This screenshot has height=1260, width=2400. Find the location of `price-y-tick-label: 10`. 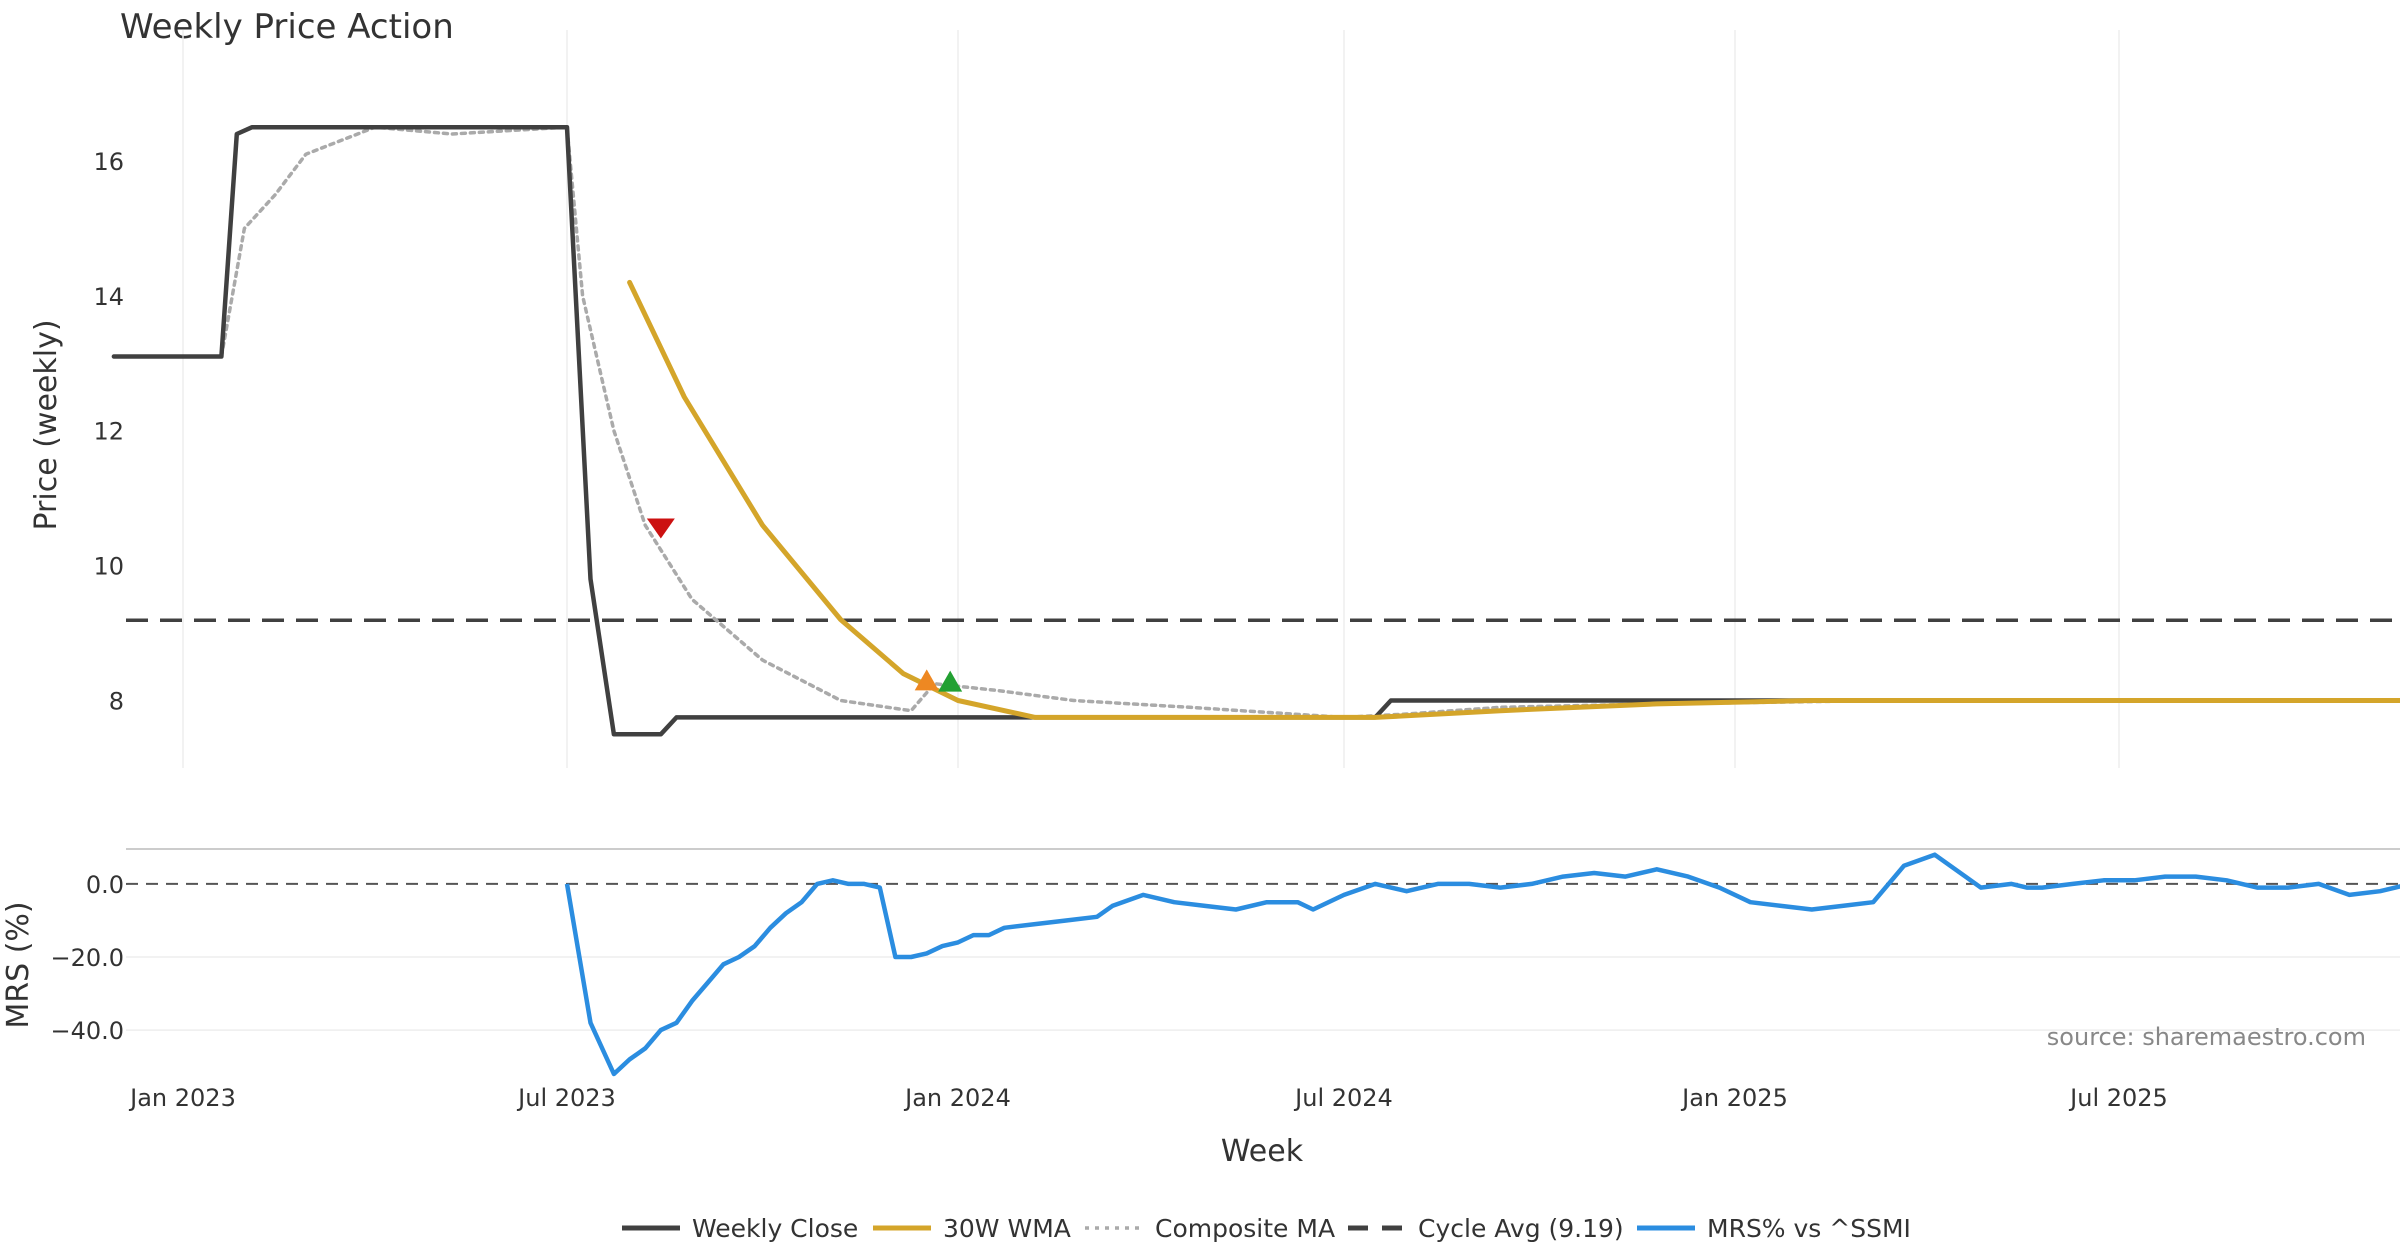

price-y-tick-label: 10 is located at coordinates (108, 567).